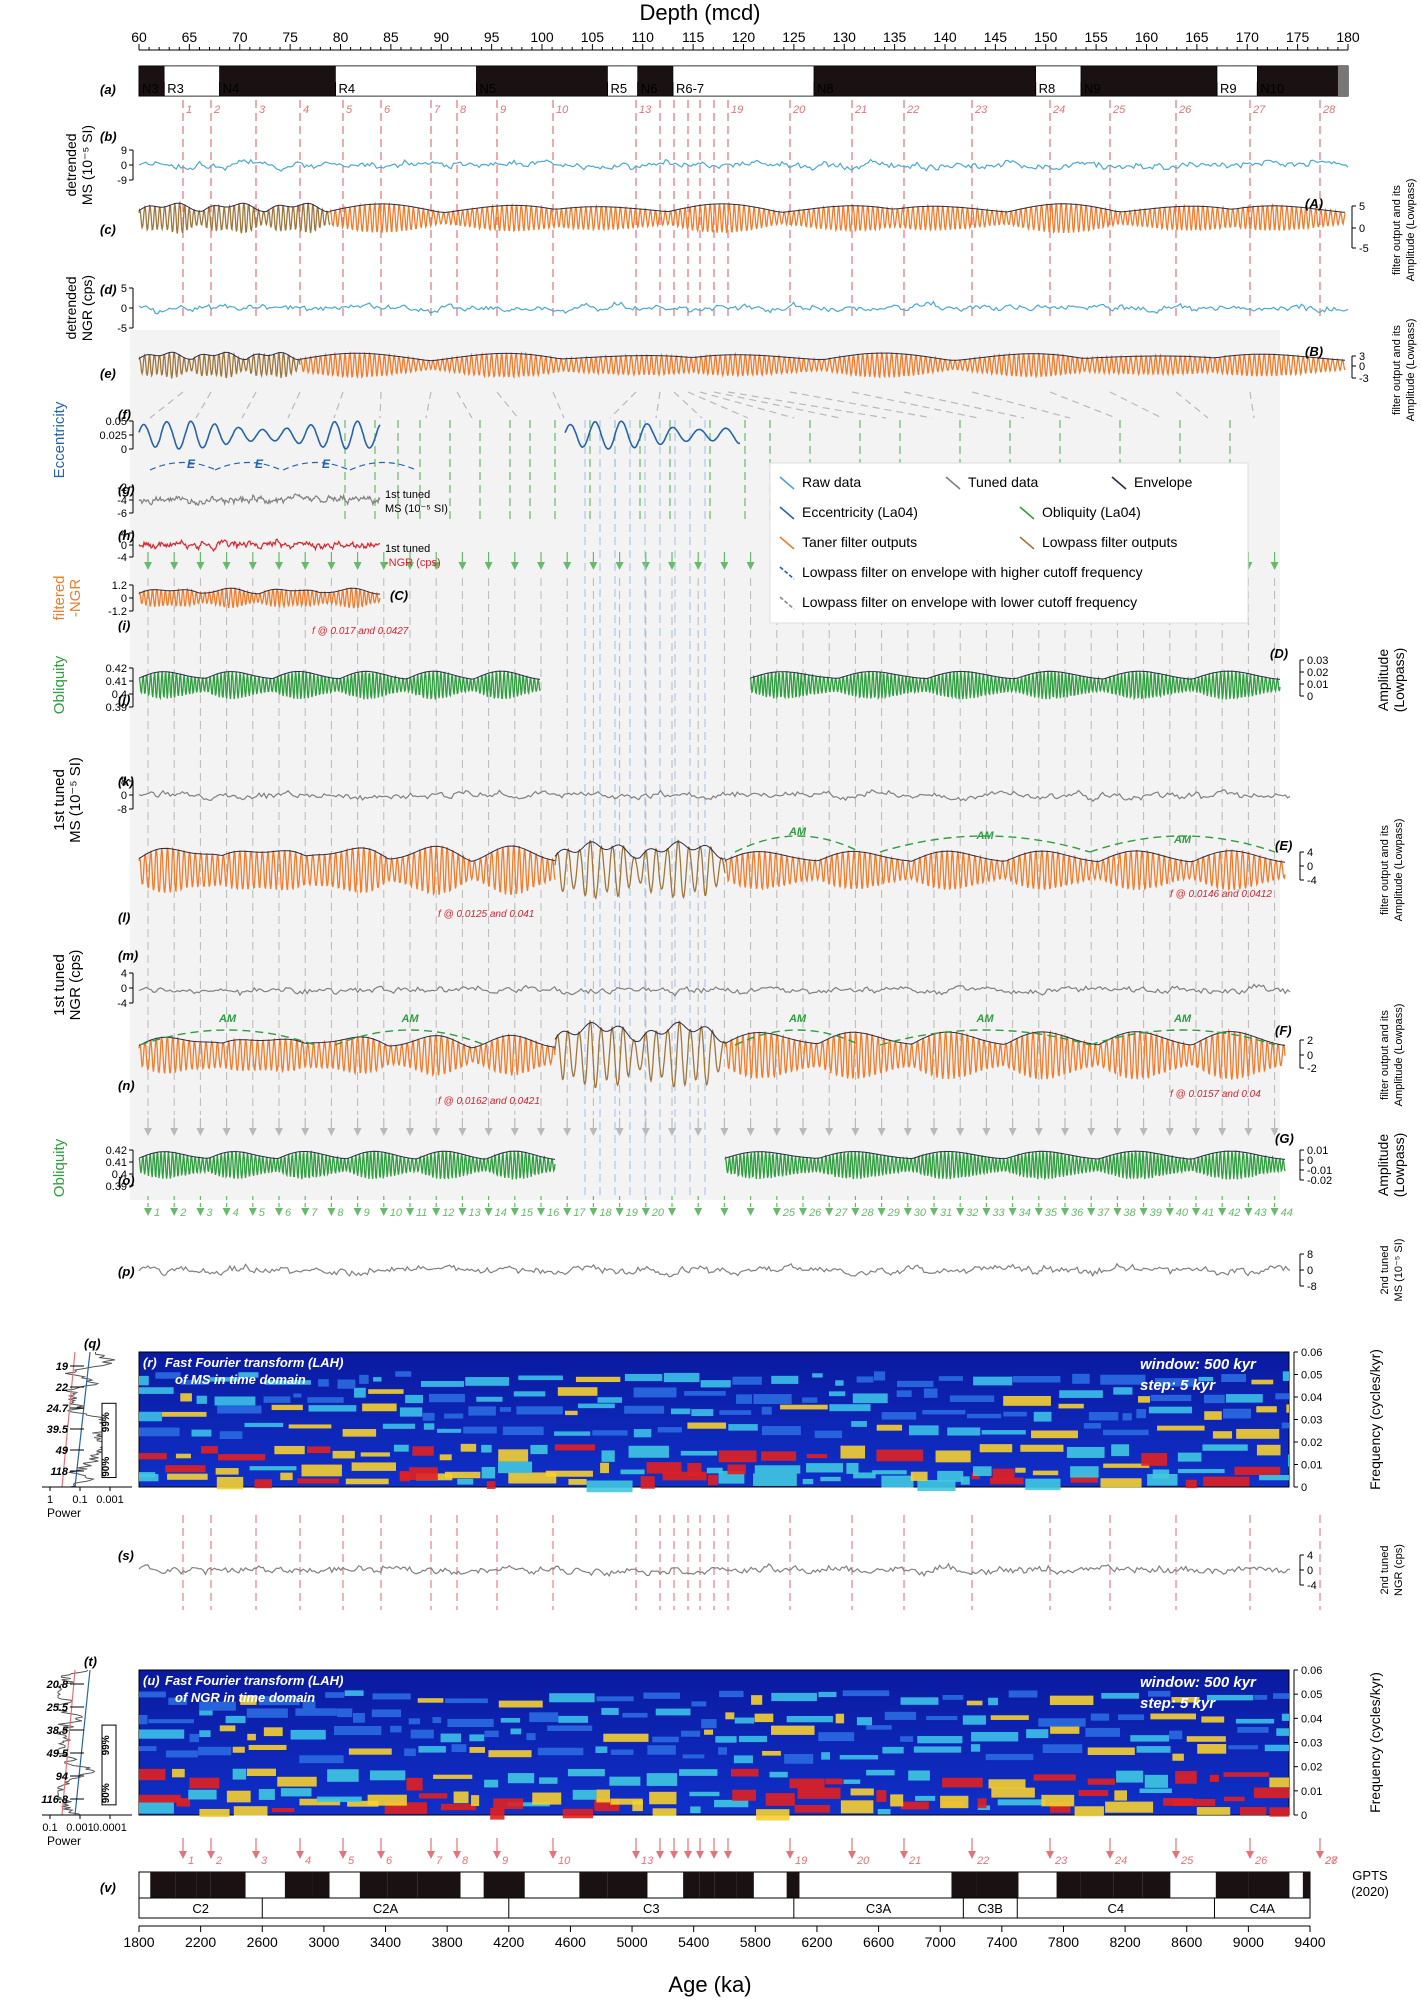 The height and width of the screenshot is (2000, 1421). I want to click on panel-i-tick-label: 1.2, so click(119, 586).